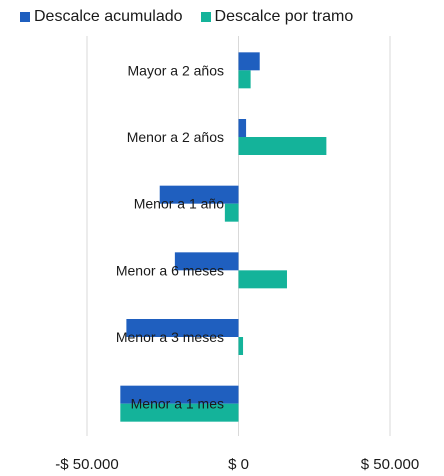 The width and height of the screenshot is (444, 476). Describe the element at coordinates (284, 16) in the screenshot. I see `legend-label-tramo: Descalce por tramo` at that location.